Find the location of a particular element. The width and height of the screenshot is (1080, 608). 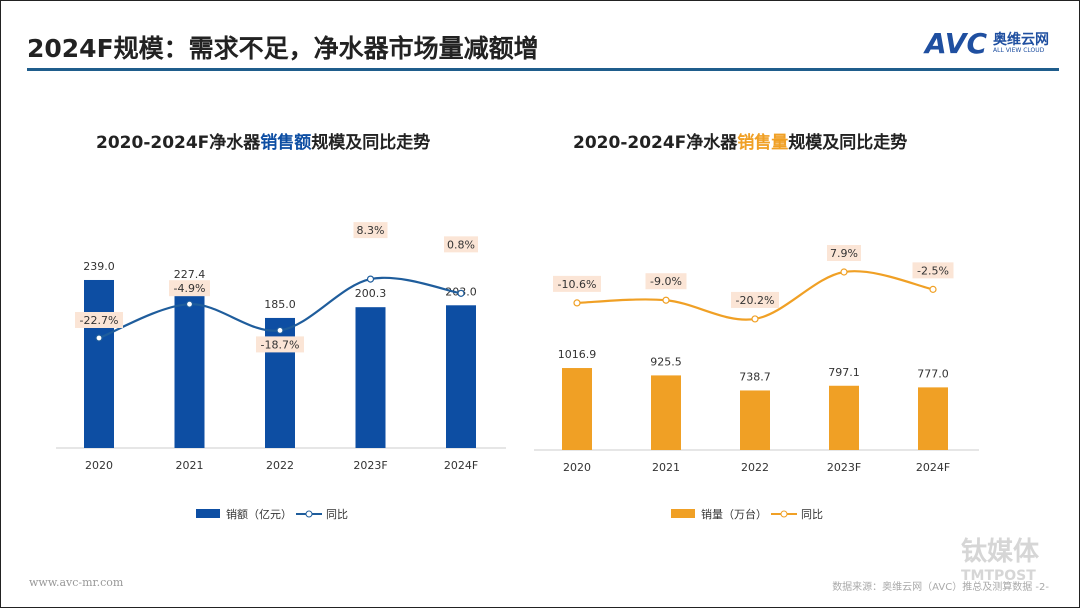

yoy-label: -4.9% is located at coordinates (190, 288).